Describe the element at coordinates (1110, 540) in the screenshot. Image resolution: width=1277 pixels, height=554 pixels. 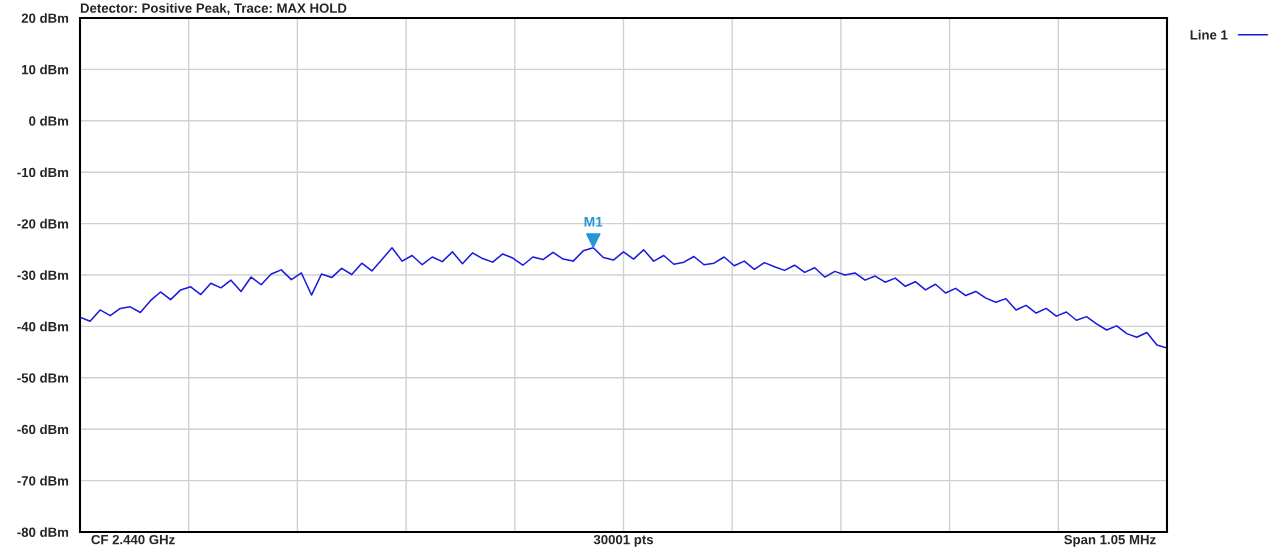
I see `text: Span 1.05 MHz` at that location.